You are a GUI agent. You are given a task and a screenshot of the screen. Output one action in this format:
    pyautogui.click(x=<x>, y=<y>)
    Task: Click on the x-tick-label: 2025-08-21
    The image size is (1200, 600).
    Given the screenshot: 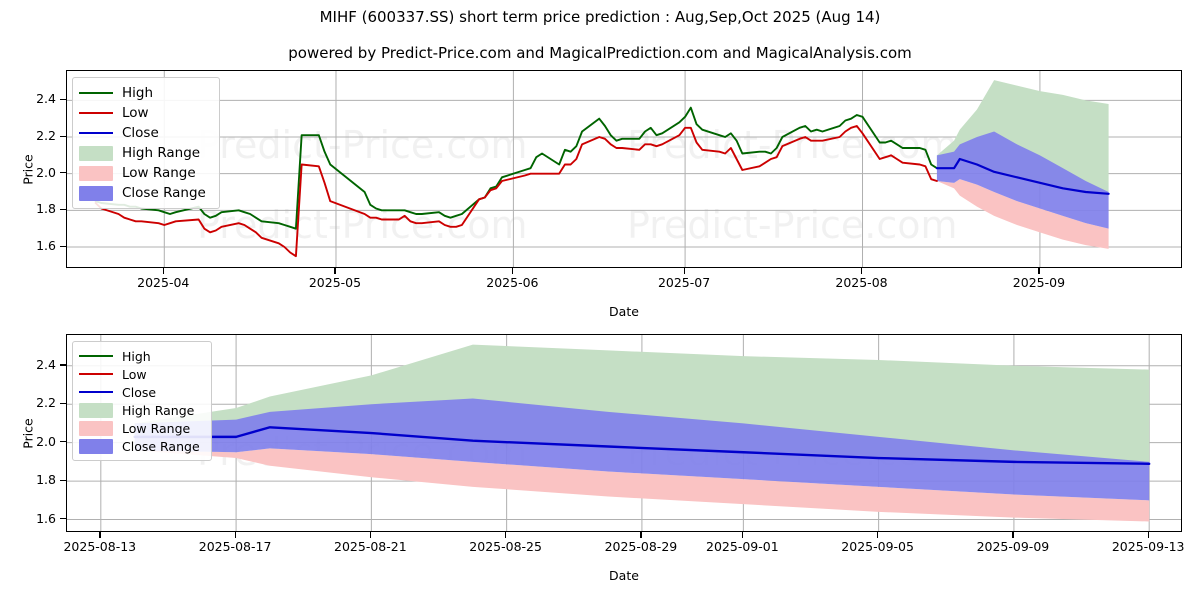 What is the action you would take?
    pyautogui.click(x=370, y=546)
    